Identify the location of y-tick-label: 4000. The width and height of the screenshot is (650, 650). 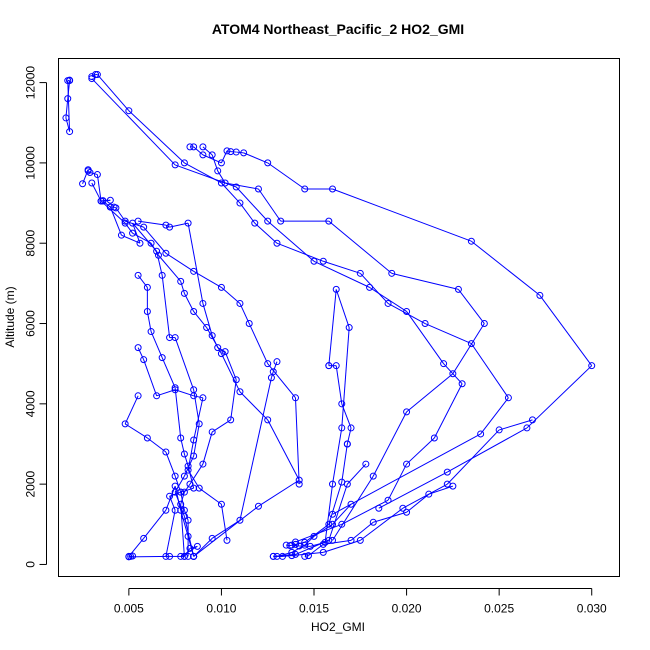
(31, 403).